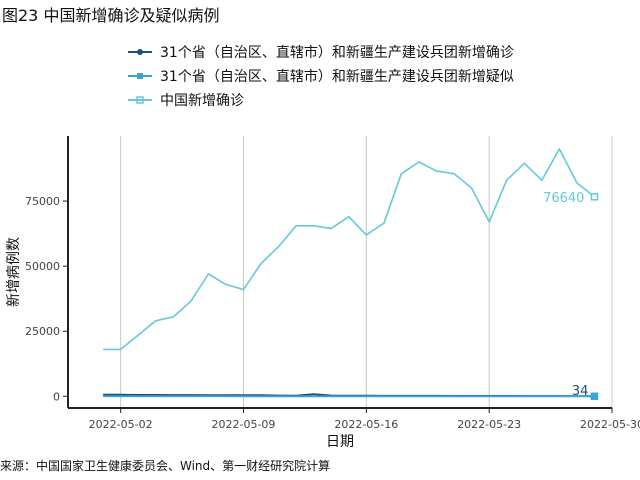 This screenshot has width=640, height=480. I want to click on legend-label-2: 31个省（自治区、直辖市）和新疆生产建设兵团新增疑似, so click(337, 77).